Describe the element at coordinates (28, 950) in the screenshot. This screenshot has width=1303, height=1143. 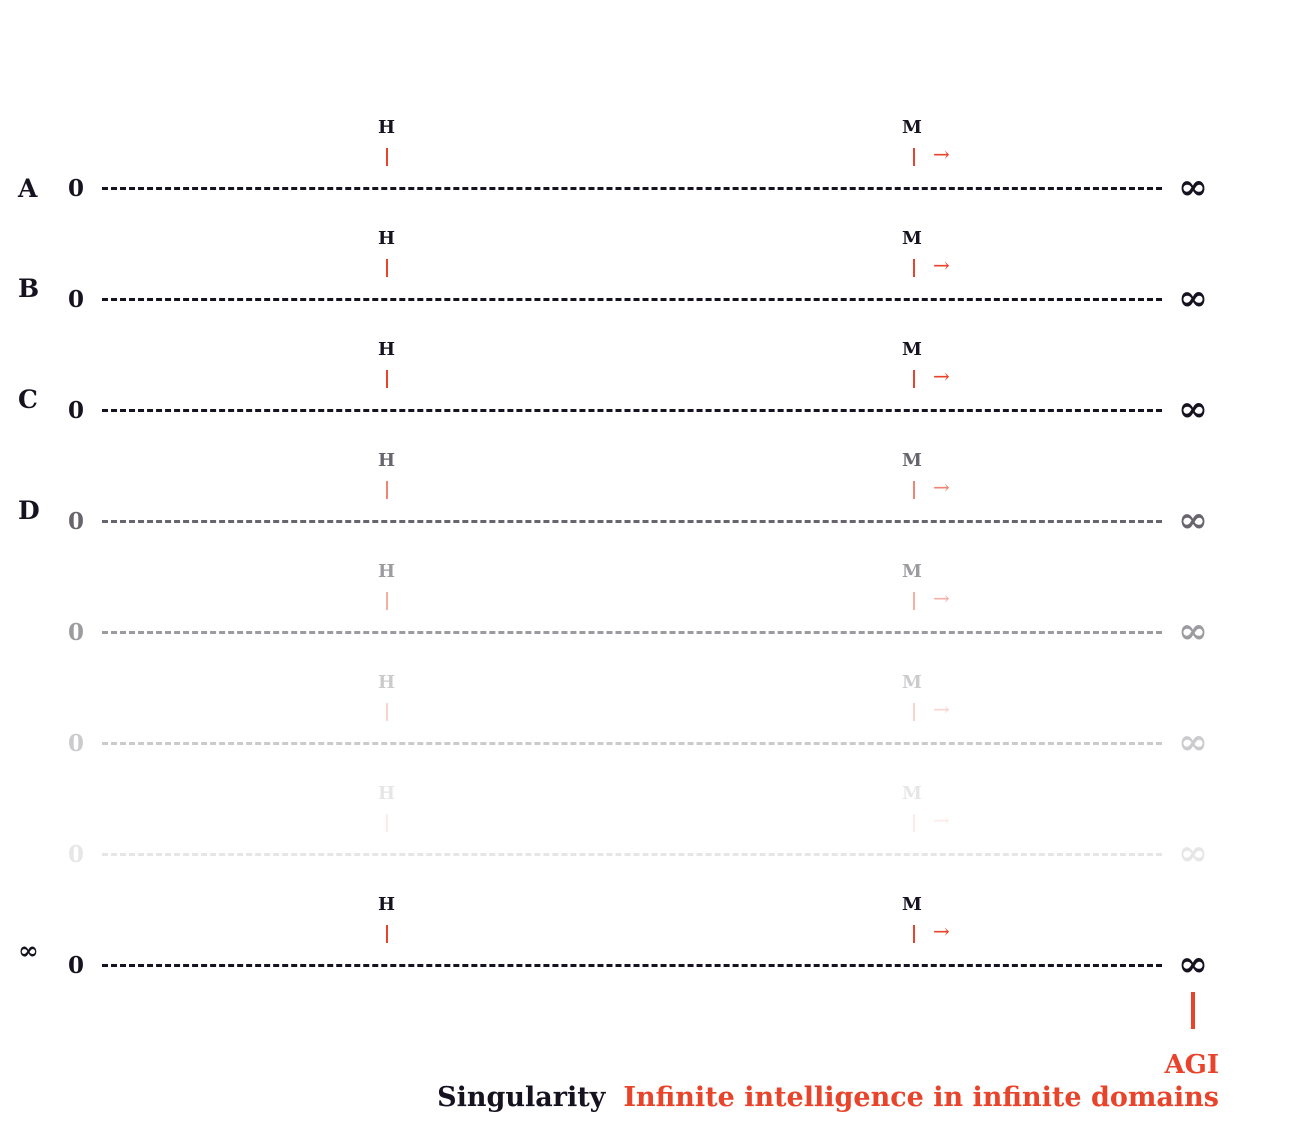
I see `row-label: ∞` at that location.